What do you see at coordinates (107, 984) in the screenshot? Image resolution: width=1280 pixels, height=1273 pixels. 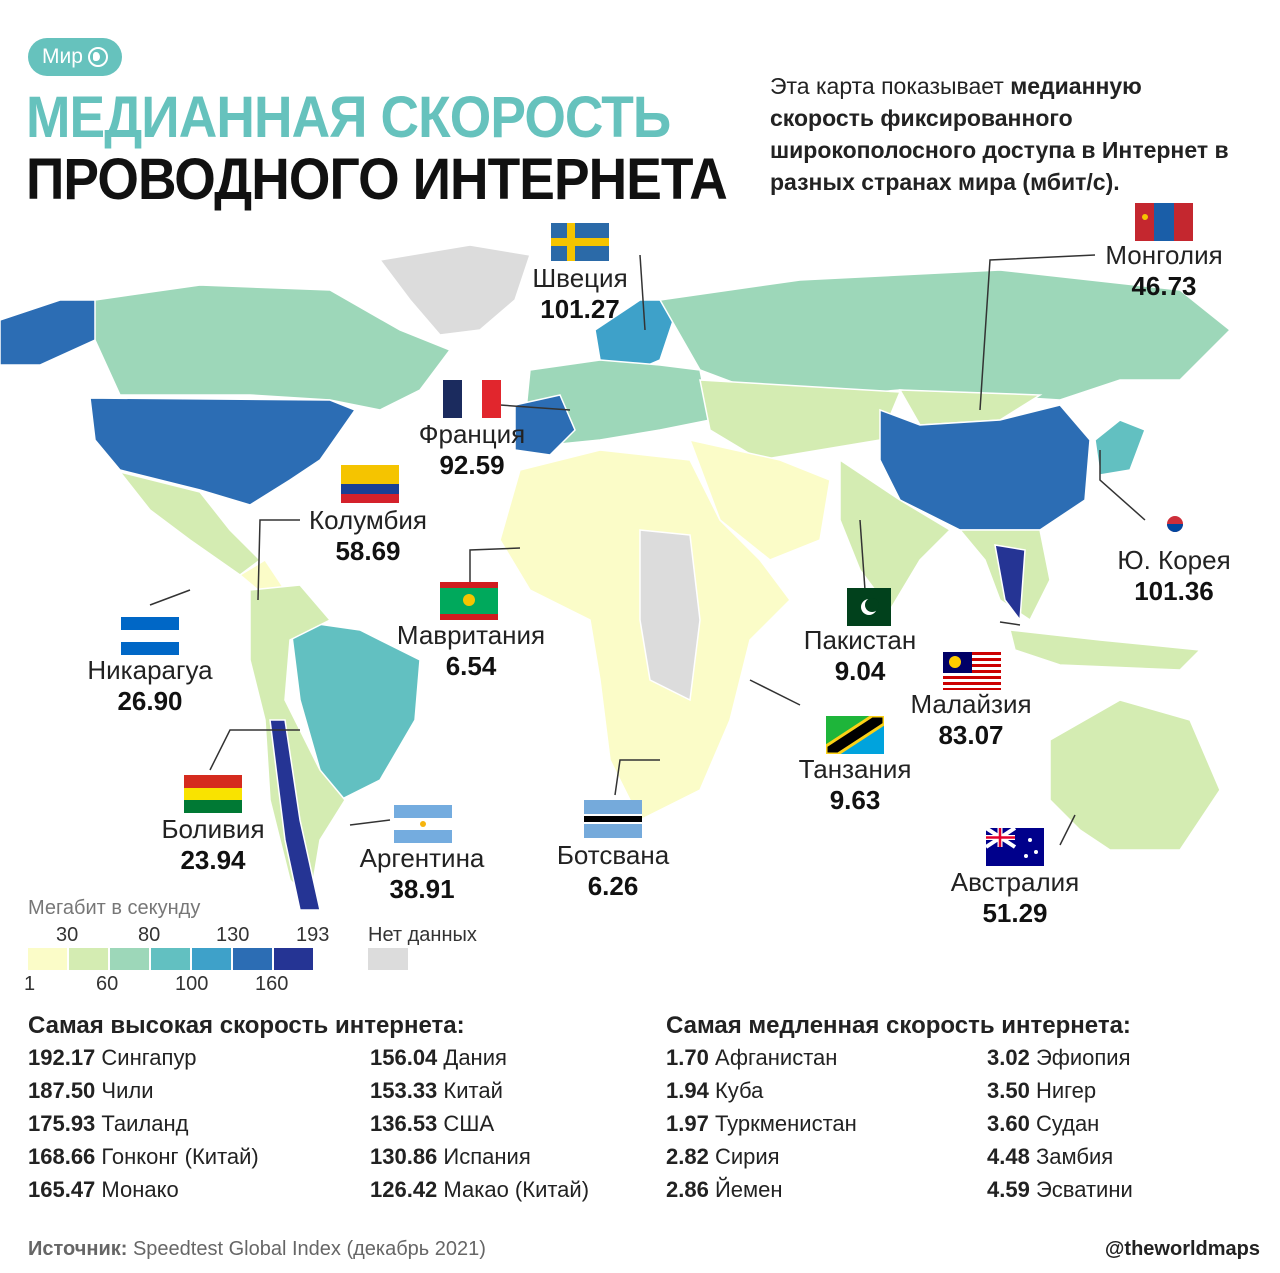 I see `legend-tick: 60` at bounding box center [107, 984].